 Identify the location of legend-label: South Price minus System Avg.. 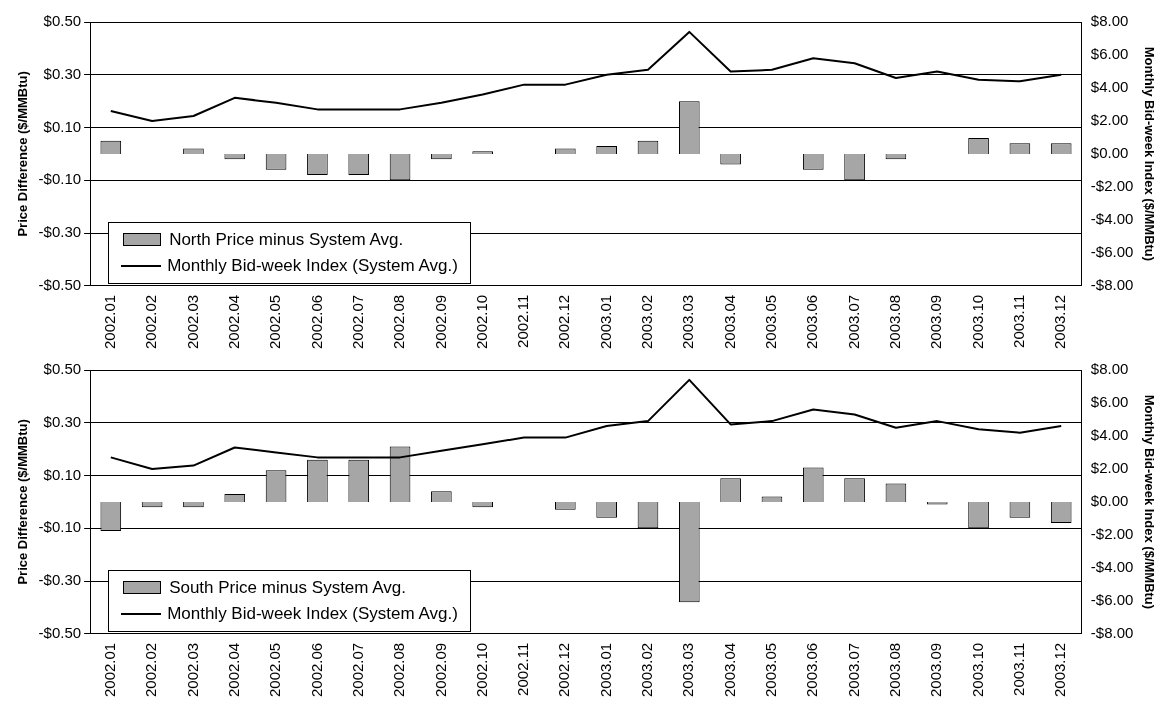
(287, 587).